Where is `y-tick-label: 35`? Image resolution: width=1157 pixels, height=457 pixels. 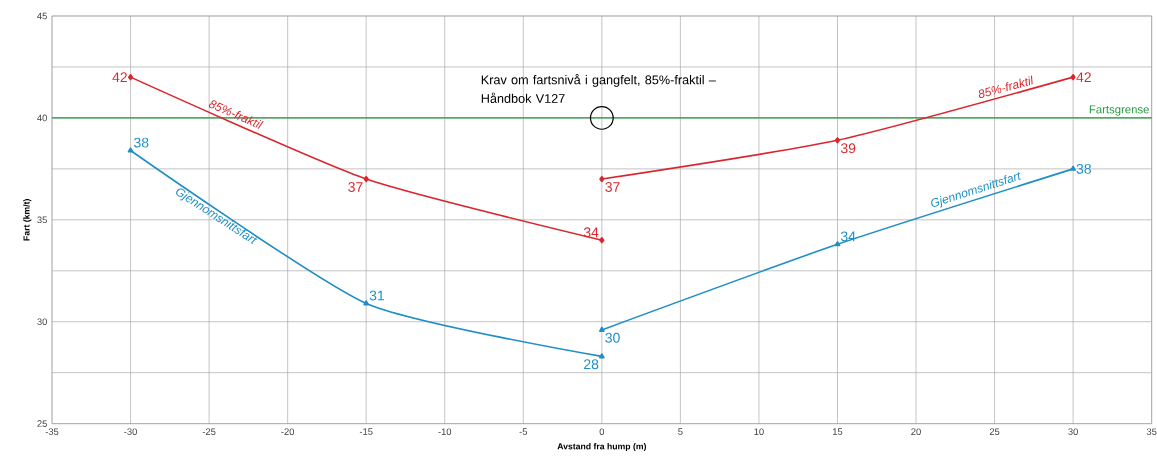
y-tick-label: 35 is located at coordinates (42, 220).